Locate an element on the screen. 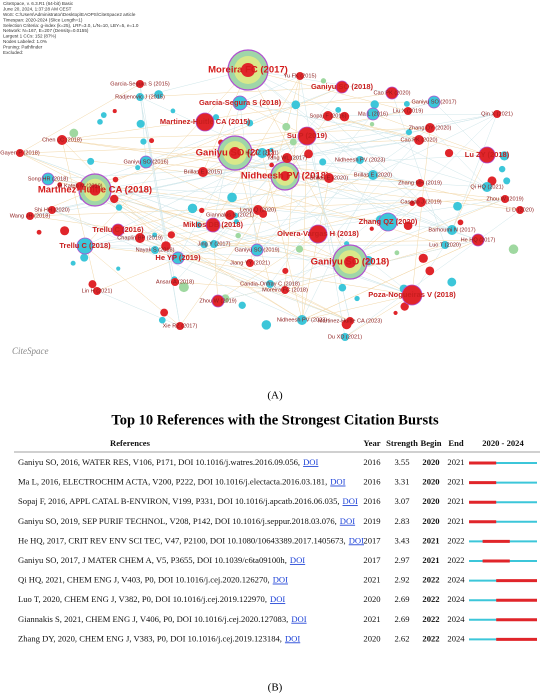  node-label: Martinez-Huitle CA (2018) is located at coordinates (95, 190).